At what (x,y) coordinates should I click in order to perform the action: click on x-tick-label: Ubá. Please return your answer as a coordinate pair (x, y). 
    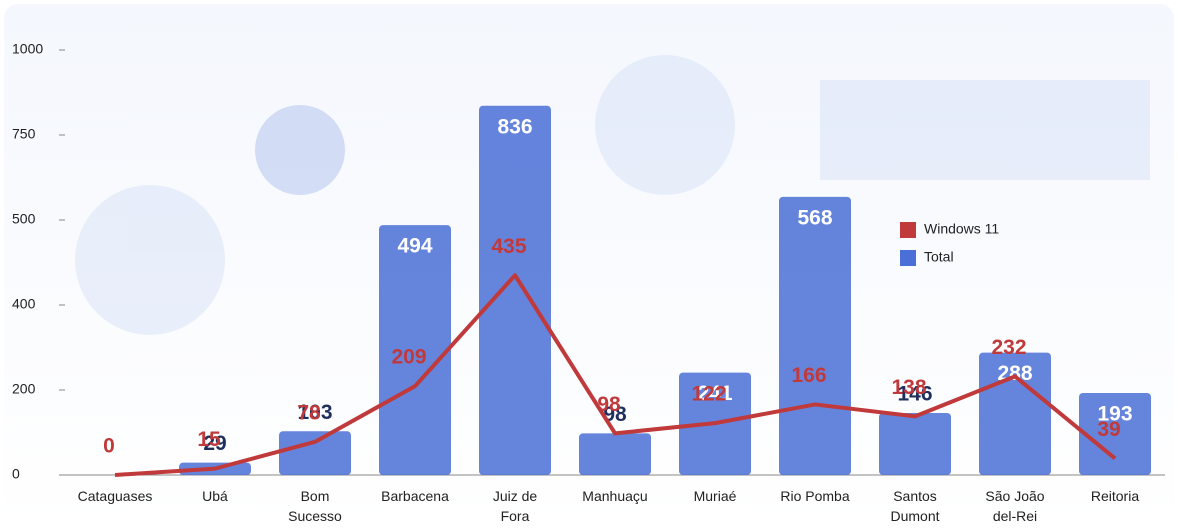
    Looking at the image, I should click on (215, 496).